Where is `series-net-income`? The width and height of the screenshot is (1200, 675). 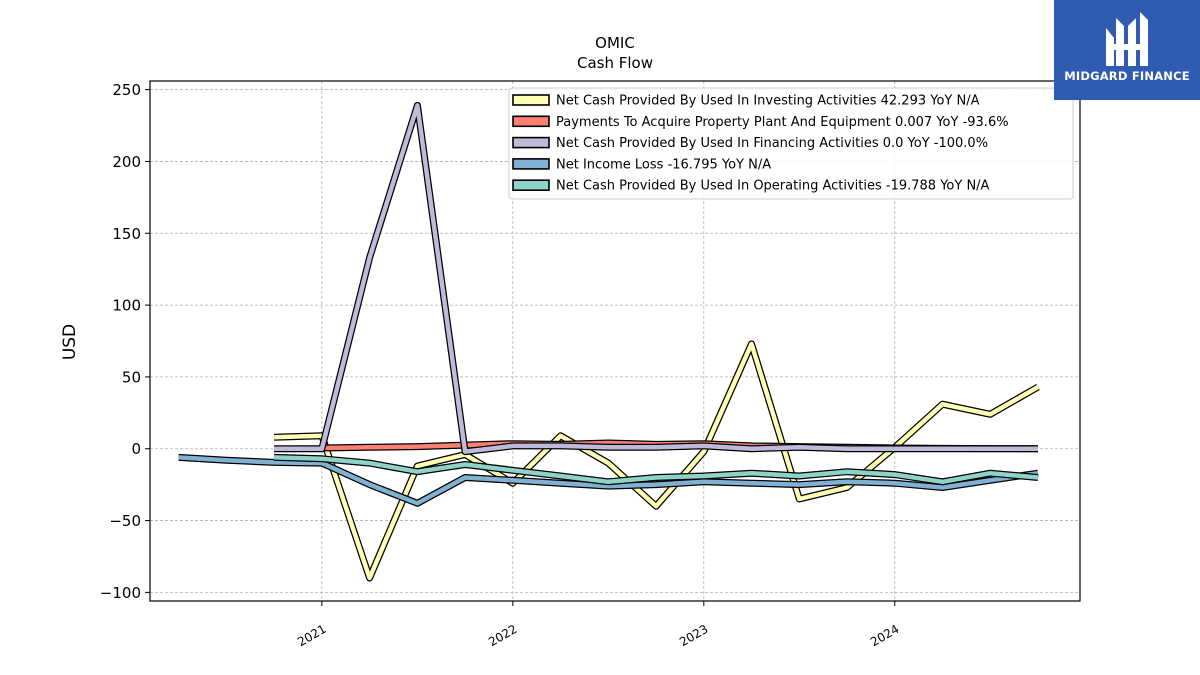 series-net-income is located at coordinates (608, 480).